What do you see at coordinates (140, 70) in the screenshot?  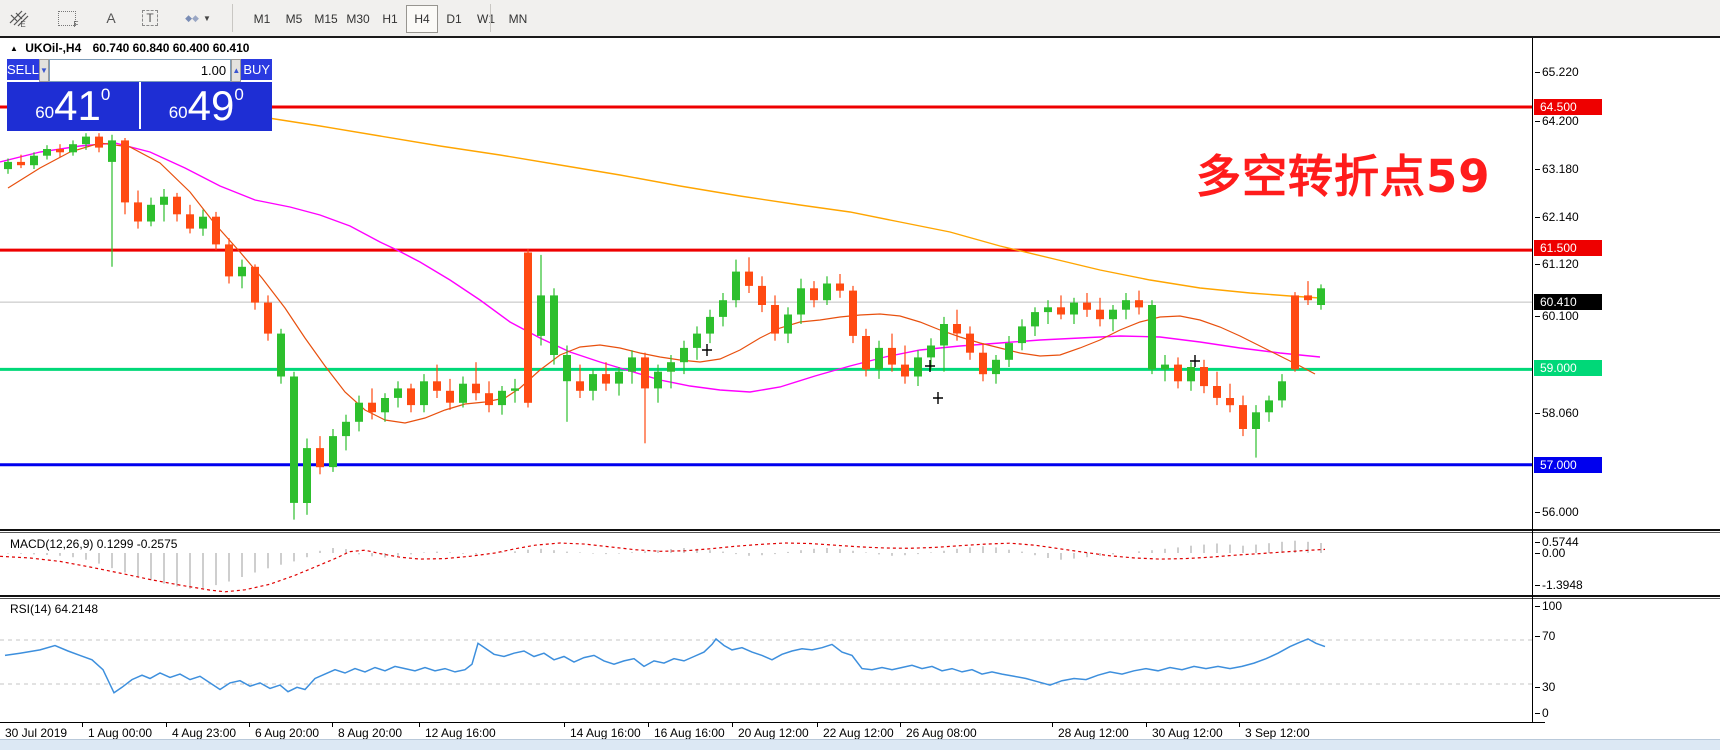 I see `volume-input` at bounding box center [140, 70].